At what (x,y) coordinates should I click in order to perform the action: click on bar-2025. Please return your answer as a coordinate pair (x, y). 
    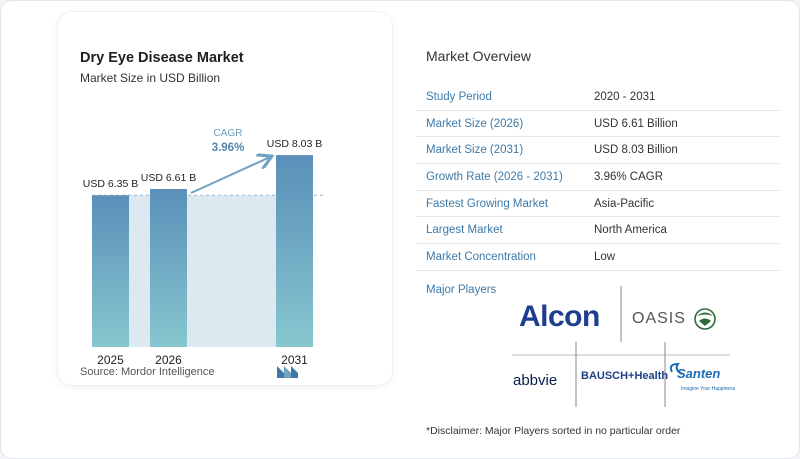
    Looking at the image, I should click on (110, 271).